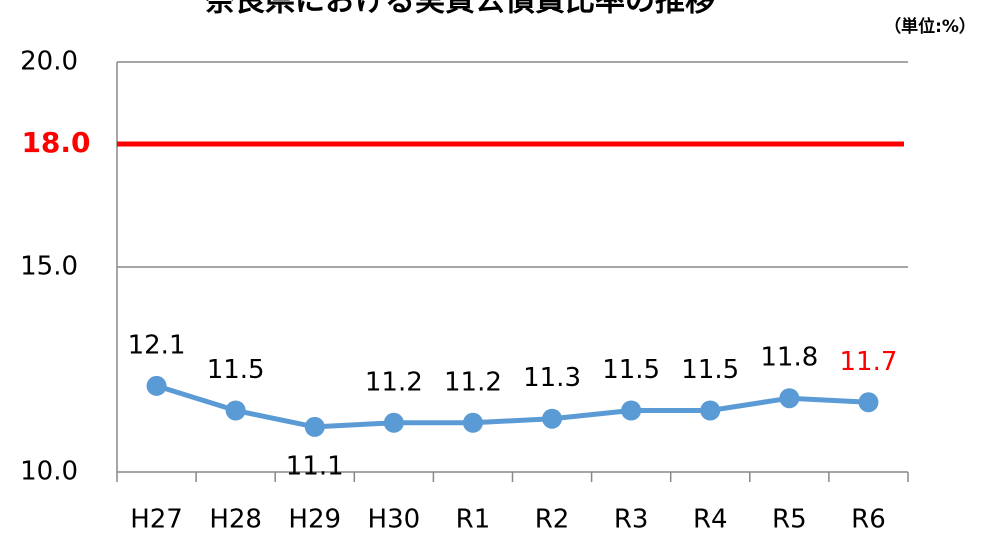 The height and width of the screenshot is (537, 989). What do you see at coordinates (868, 520) in the screenshot?
I see `x-tick-label: R6` at bounding box center [868, 520].